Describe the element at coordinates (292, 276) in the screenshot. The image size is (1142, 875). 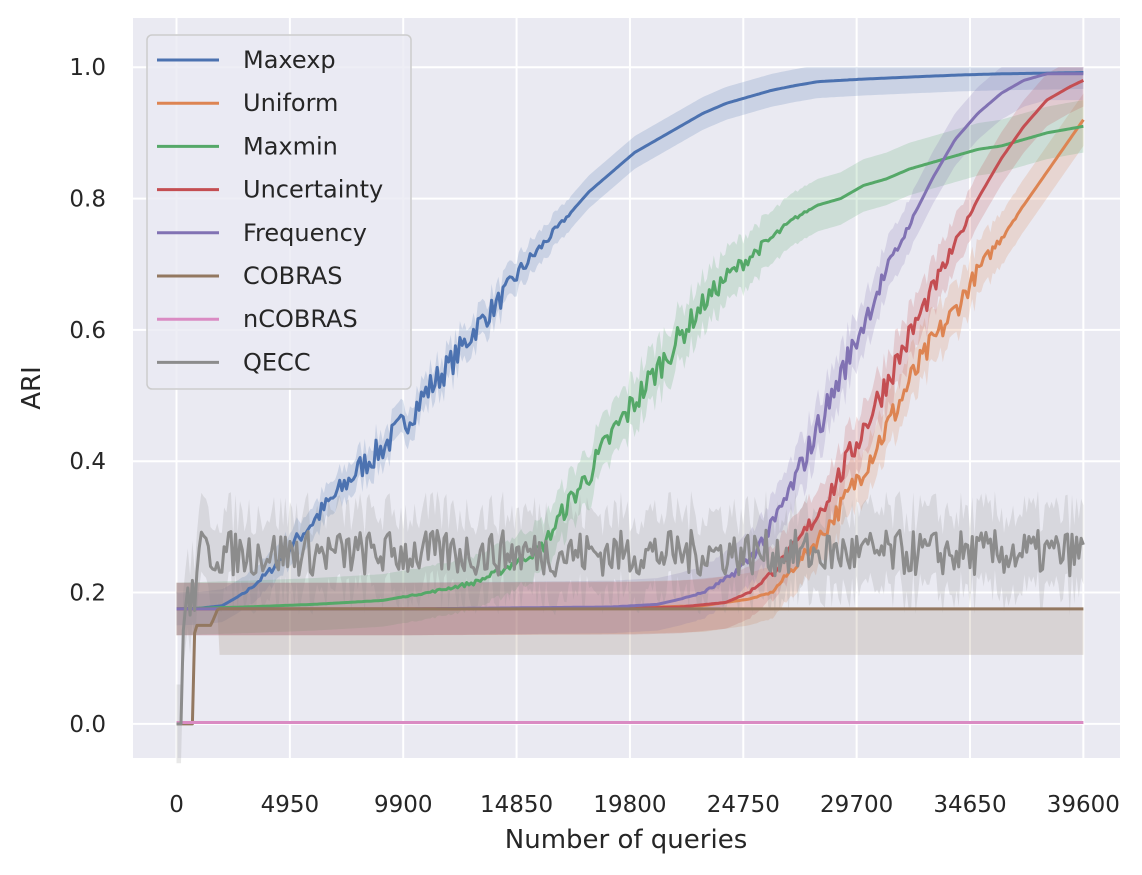
I see `legend-label: COBRAS` at that location.